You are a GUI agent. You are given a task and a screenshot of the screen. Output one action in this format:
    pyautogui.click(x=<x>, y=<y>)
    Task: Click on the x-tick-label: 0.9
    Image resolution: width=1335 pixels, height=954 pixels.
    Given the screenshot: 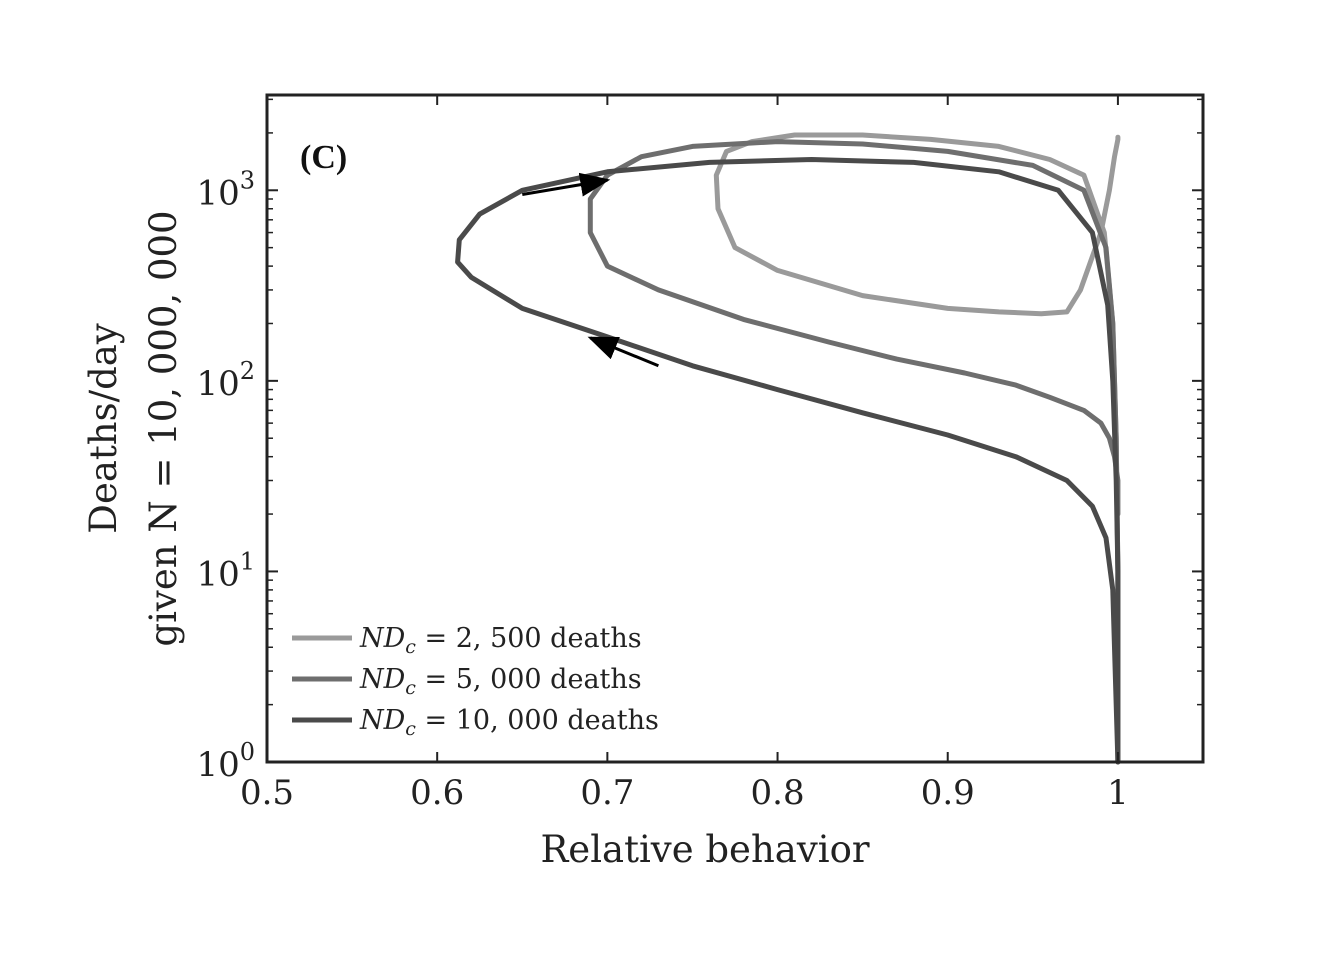 What is the action you would take?
    pyautogui.click(x=948, y=793)
    